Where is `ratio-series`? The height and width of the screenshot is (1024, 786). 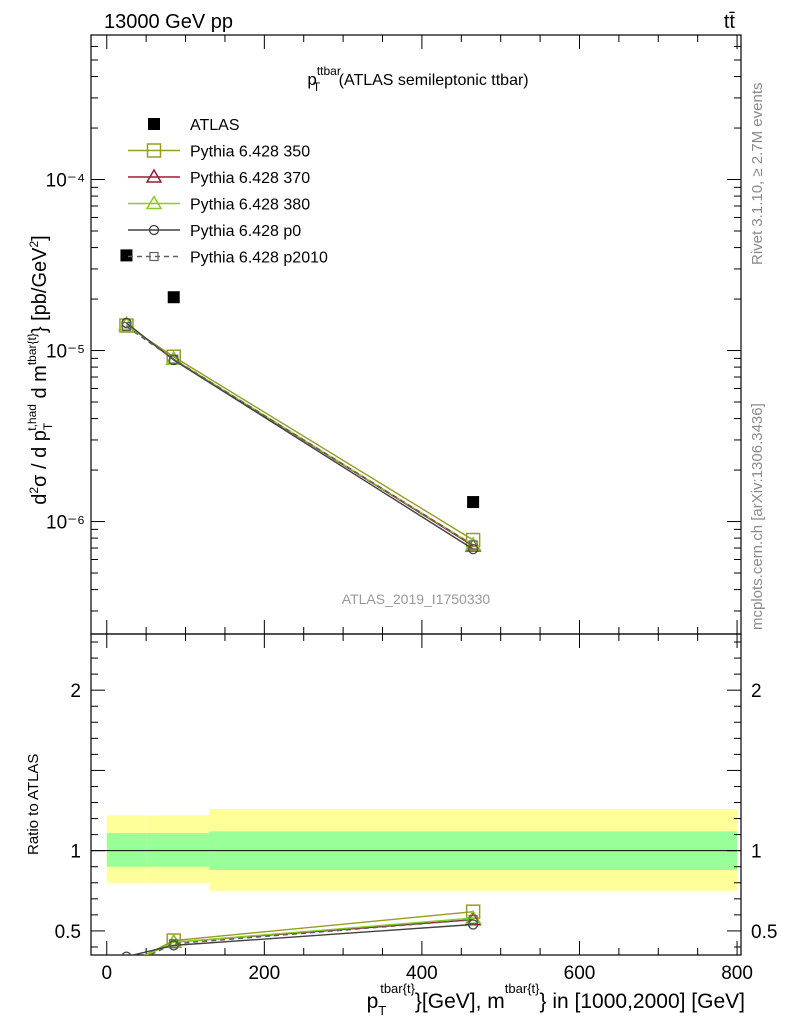
ratio-series is located at coordinates (300, 937).